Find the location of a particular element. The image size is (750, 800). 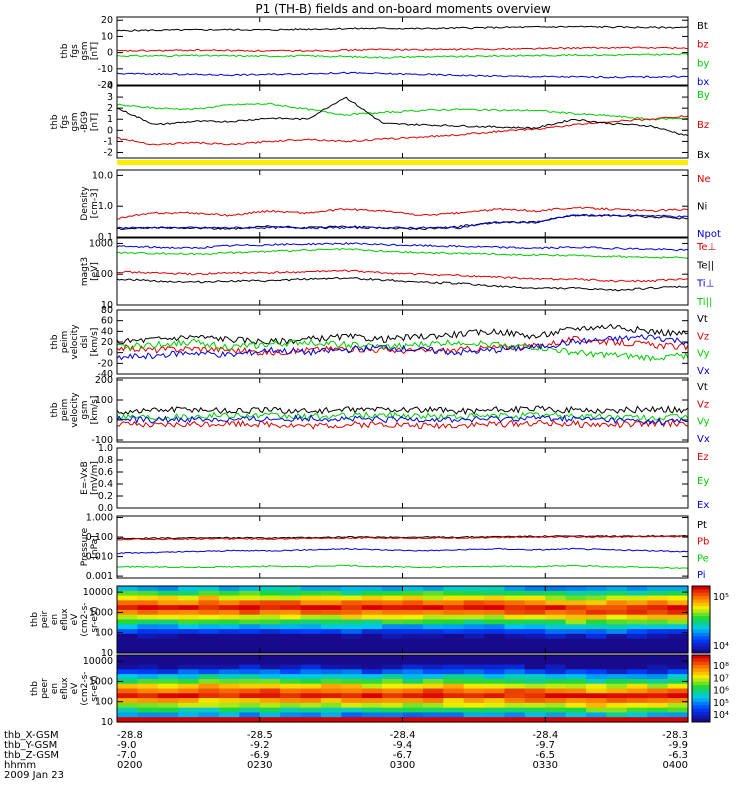

footer-value: -6.5 is located at coordinates (545, 755).